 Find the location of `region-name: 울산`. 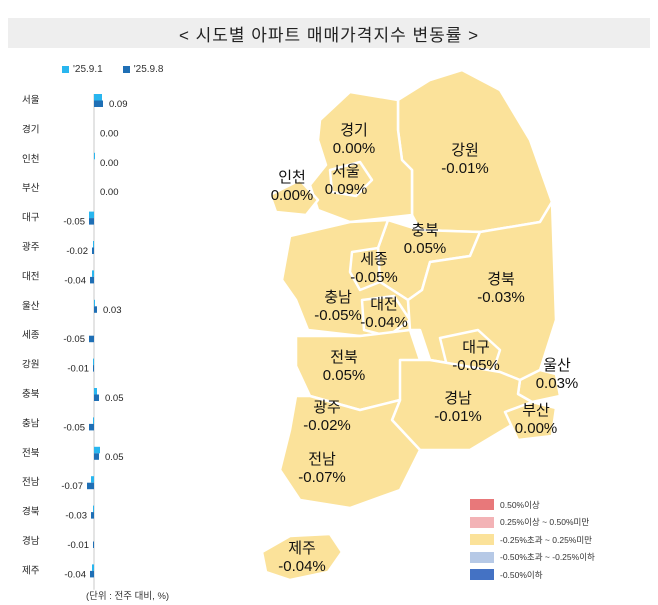

region-name: 울산 is located at coordinates (557, 365).